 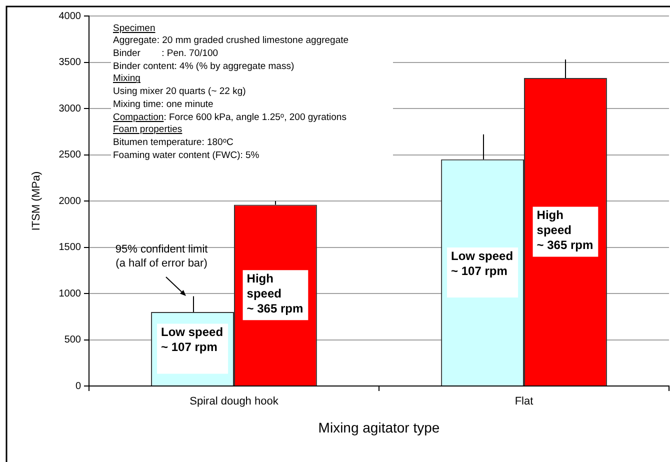 I want to click on annotation: Binder content: 4% (% by aggregate mass), so click(x=203, y=66).